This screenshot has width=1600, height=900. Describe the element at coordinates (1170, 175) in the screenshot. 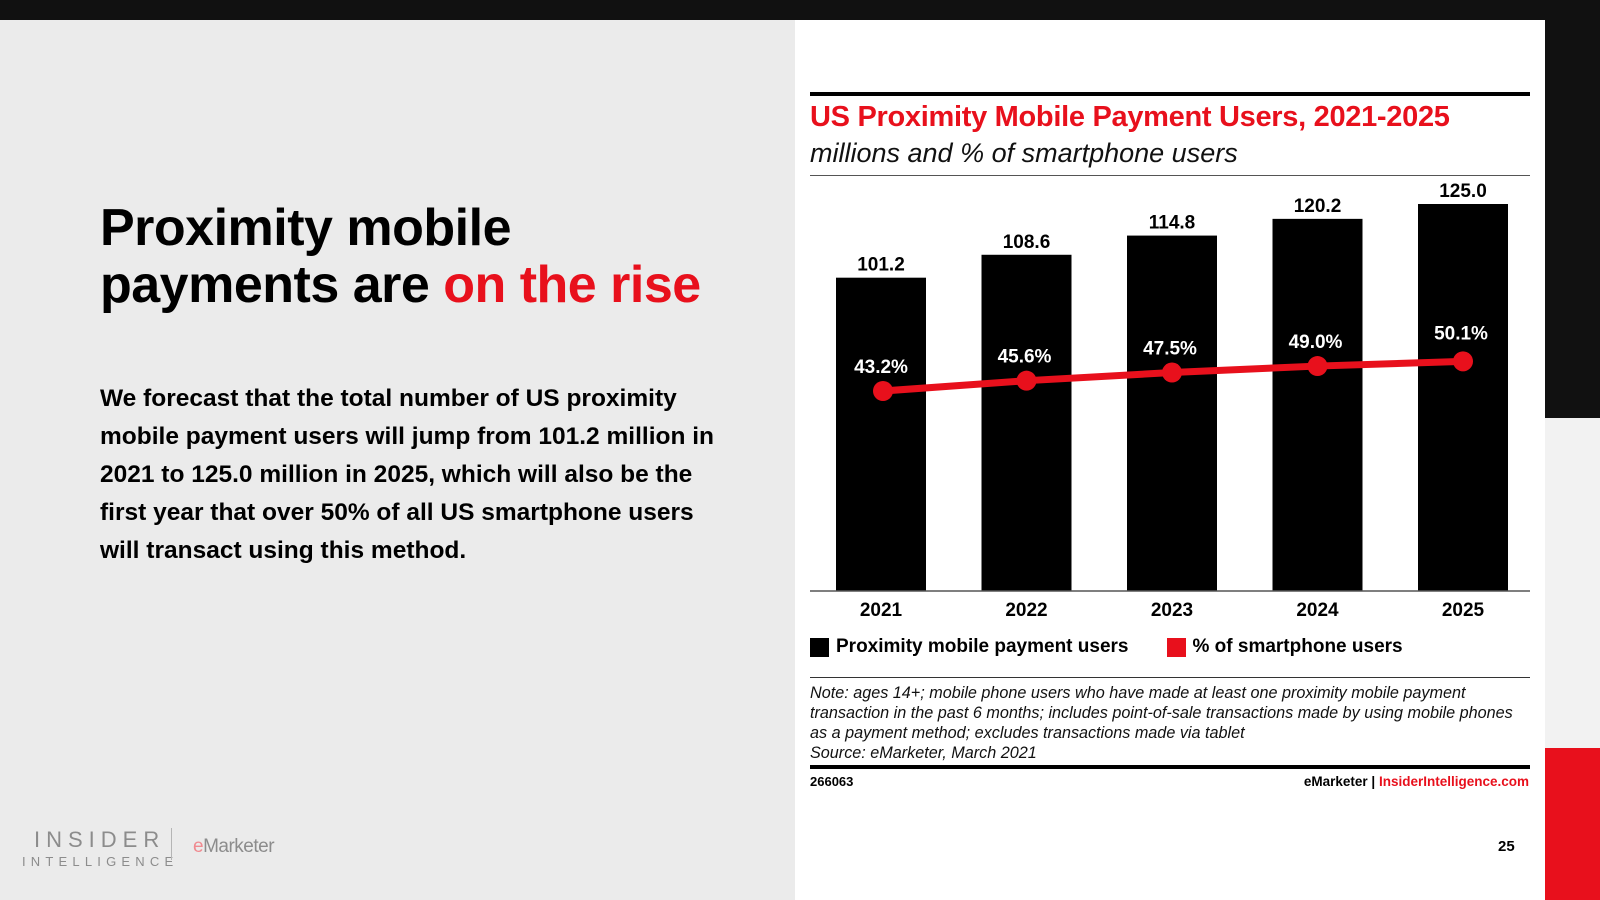

I see `chart-subtitle-rule` at that location.